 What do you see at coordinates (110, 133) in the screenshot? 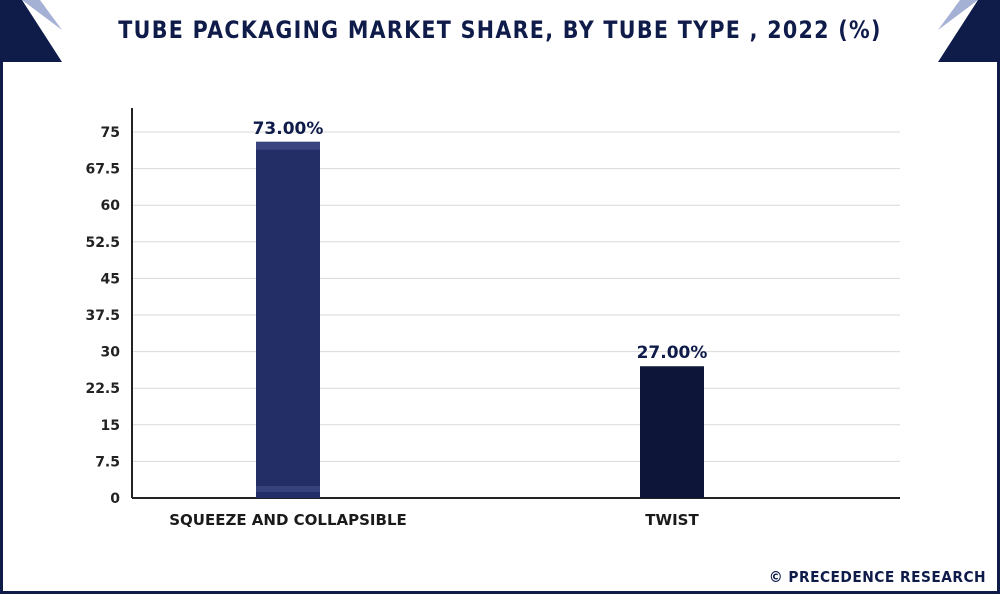
I see `y-tick-label: 75` at bounding box center [110, 133].